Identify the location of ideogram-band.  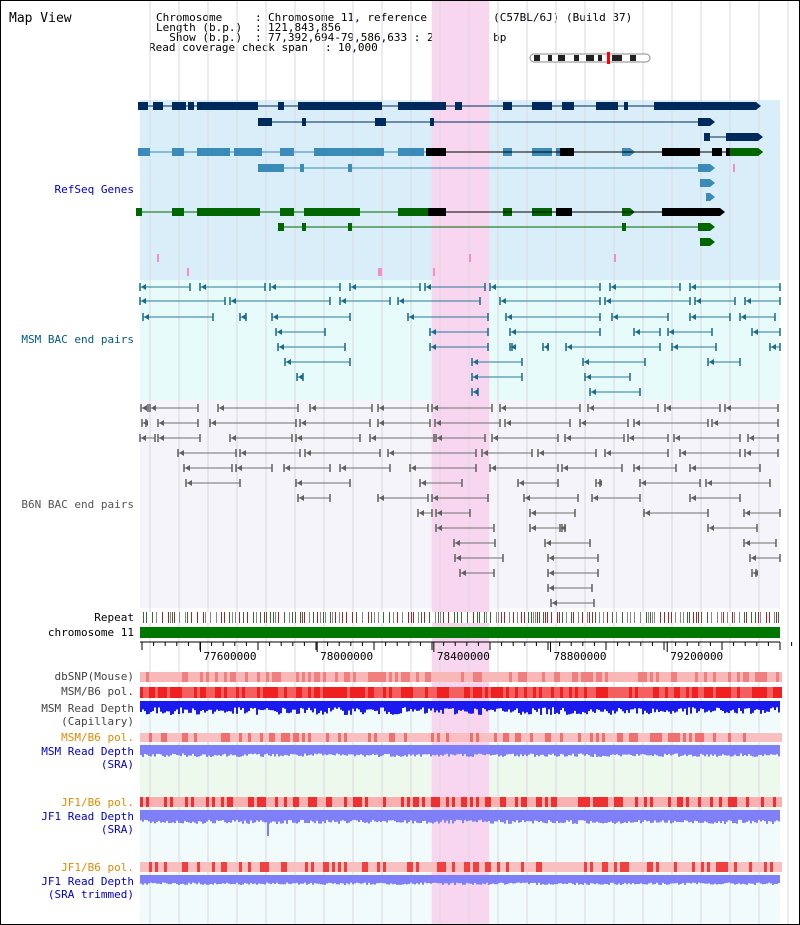
(550, 58).